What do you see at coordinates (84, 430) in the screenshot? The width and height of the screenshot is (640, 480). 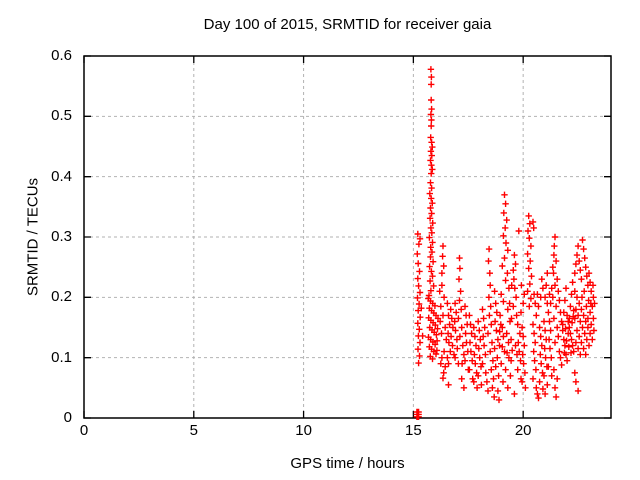 I see `x-tick-label: 0` at bounding box center [84, 430].